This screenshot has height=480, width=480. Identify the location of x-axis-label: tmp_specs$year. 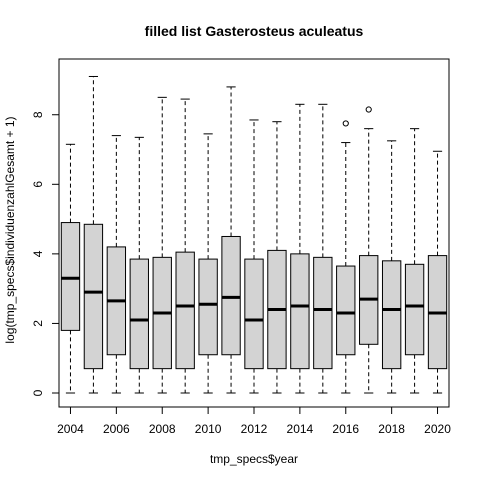
(254, 459).